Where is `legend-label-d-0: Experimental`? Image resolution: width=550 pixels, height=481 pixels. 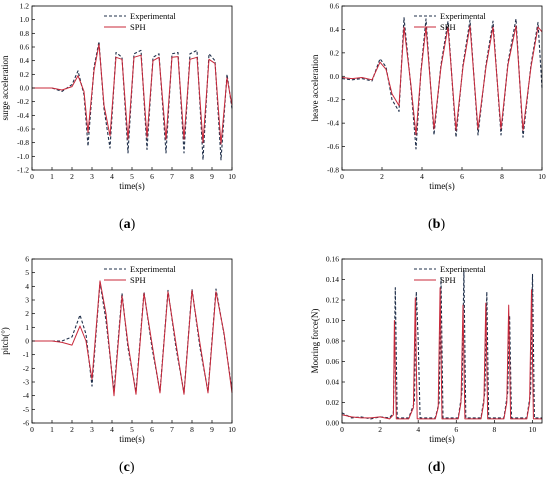 legend-label-d-0: Experimental is located at coordinates (463, 269).